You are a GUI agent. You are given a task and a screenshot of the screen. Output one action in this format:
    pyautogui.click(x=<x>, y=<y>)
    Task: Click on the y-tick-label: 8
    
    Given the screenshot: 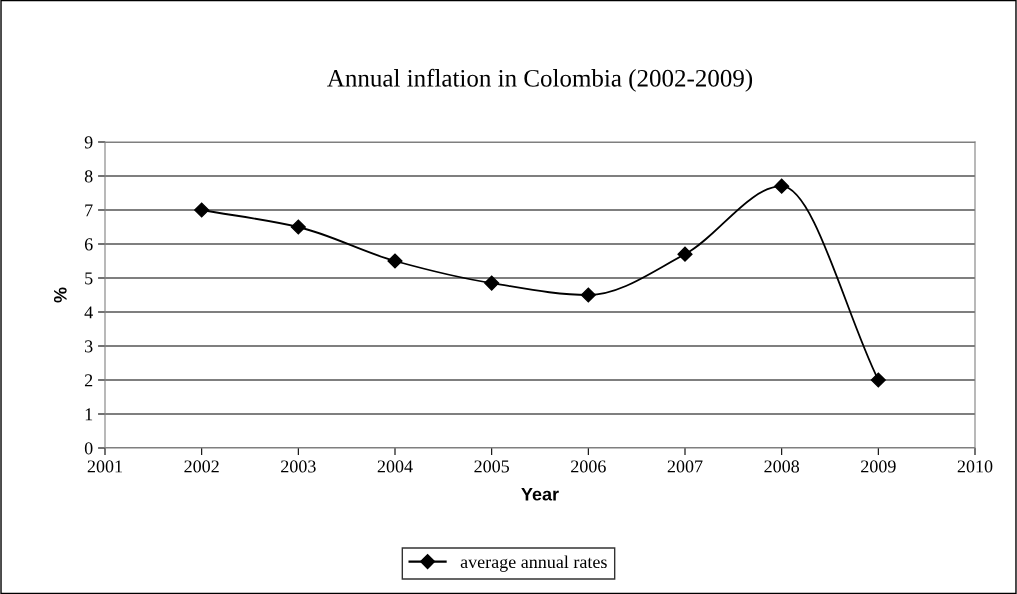 What is the action you would take?
    pyautogui.click(x=88, y=176)
    